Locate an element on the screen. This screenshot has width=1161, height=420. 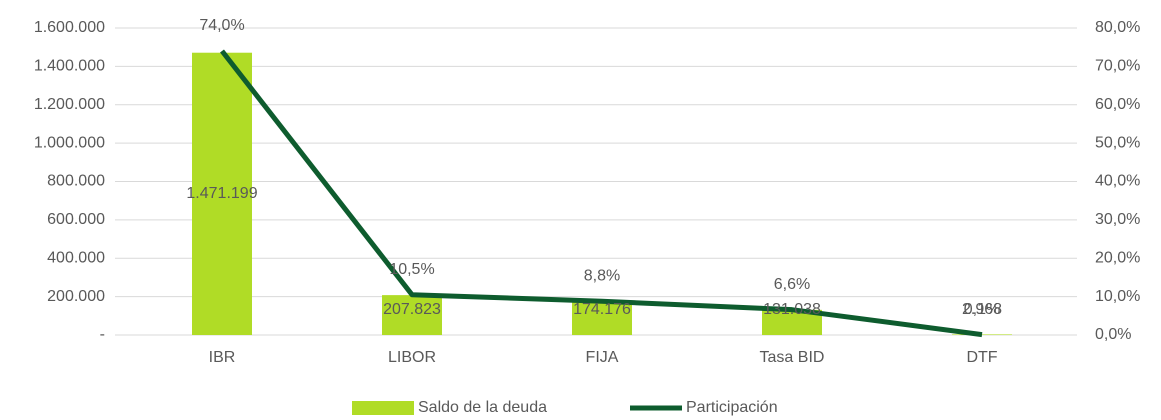
y-tick-label: 600.000 is located at coordinates (76, 219).